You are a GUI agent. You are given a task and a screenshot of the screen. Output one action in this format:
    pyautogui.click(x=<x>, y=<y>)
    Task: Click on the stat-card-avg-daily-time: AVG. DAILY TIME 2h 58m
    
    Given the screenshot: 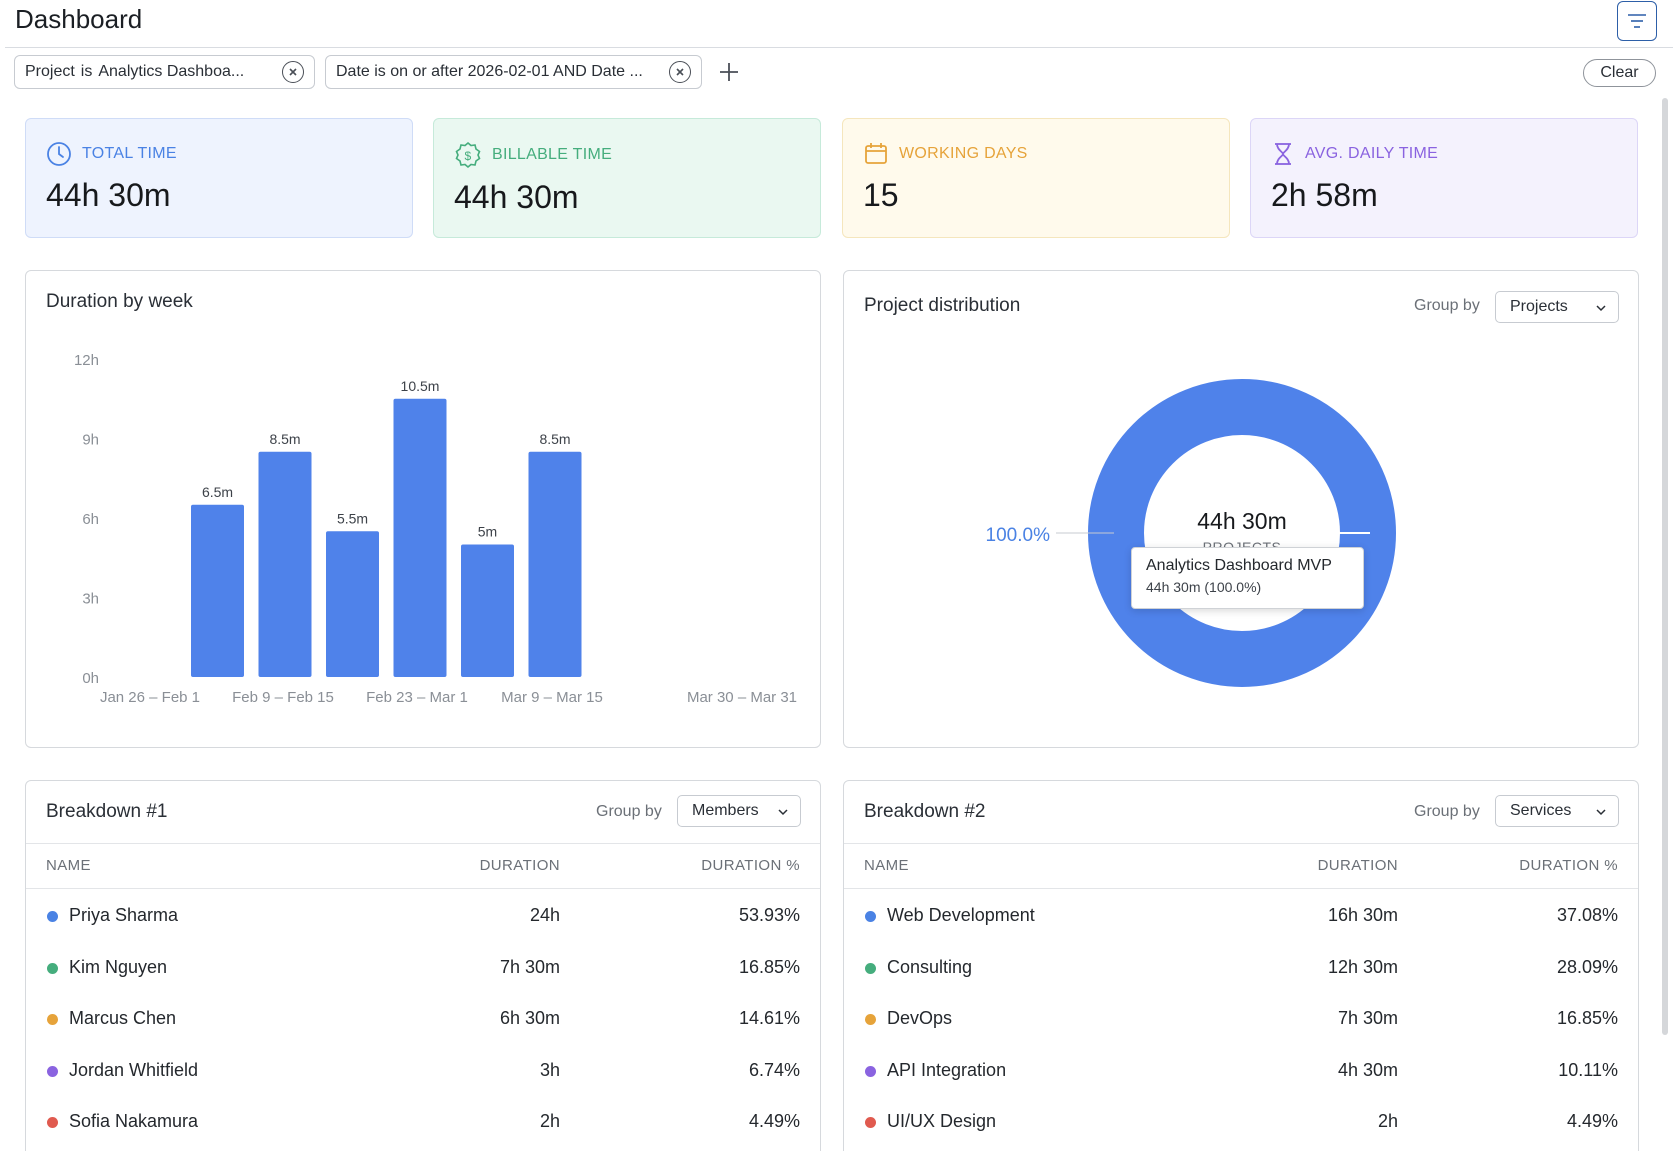 What is the action you would take?
    pyautogui.click(x=1444, y=178)
    